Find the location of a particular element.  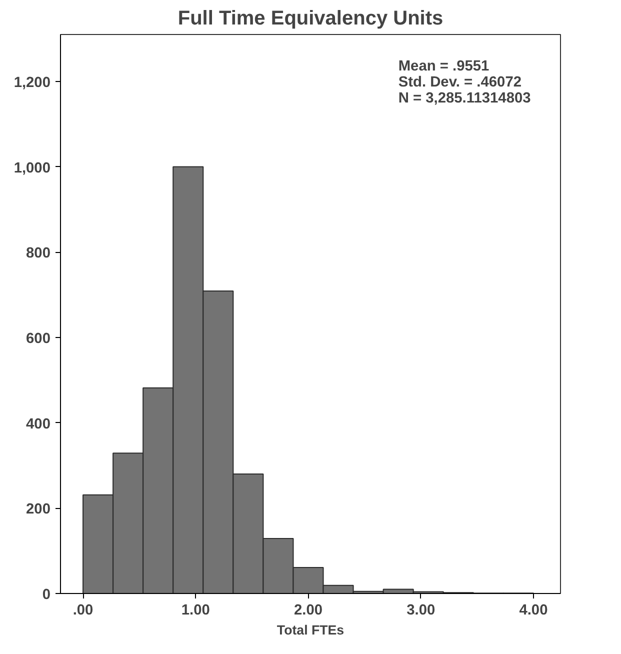

y-tick-label: 200 is located at coordinates (38, 510).